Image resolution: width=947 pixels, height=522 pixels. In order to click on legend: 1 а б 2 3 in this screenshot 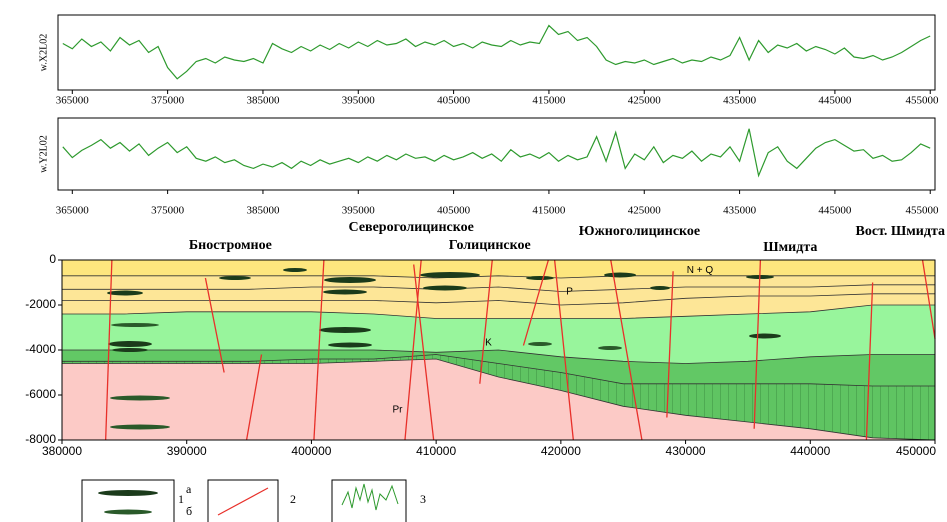, I will do `click(253, 500)`.